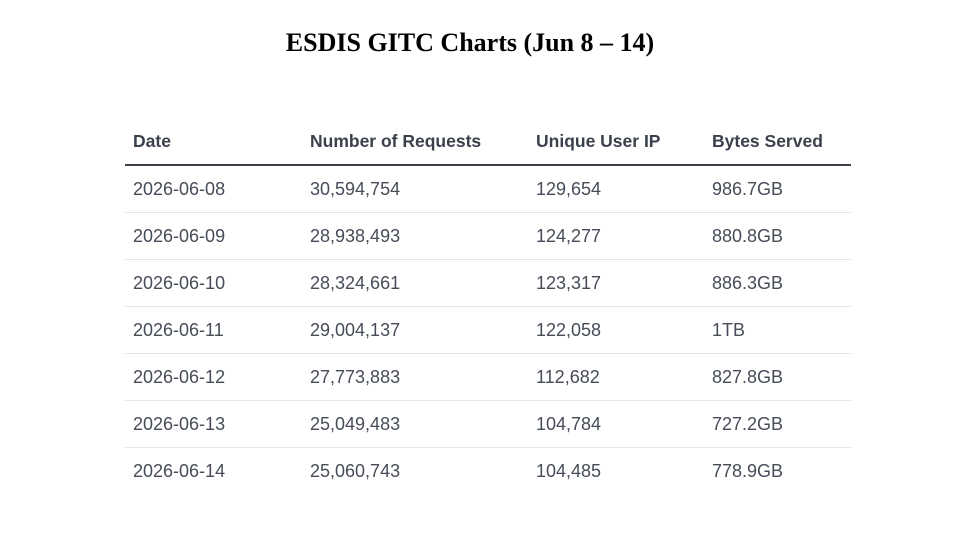  What do you see at coordinates (415, 330) in the screenshot?
I see `cell-requests: 29,004,137` at bounding box center [415, 330].